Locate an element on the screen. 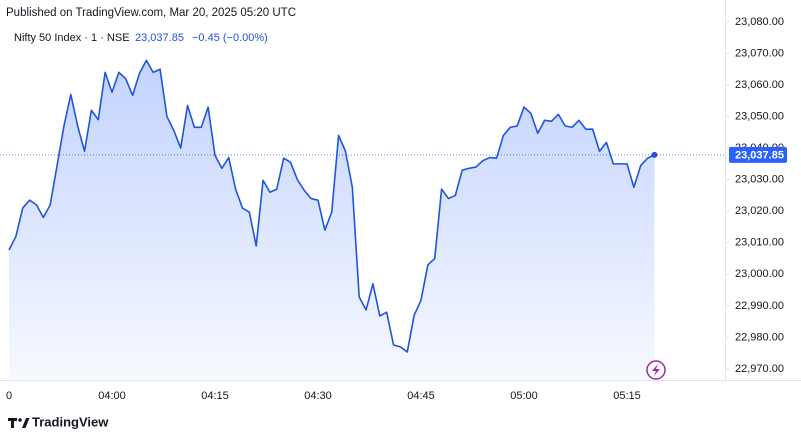  header-price: 23,037.85 is located at coordinates (159, 38).